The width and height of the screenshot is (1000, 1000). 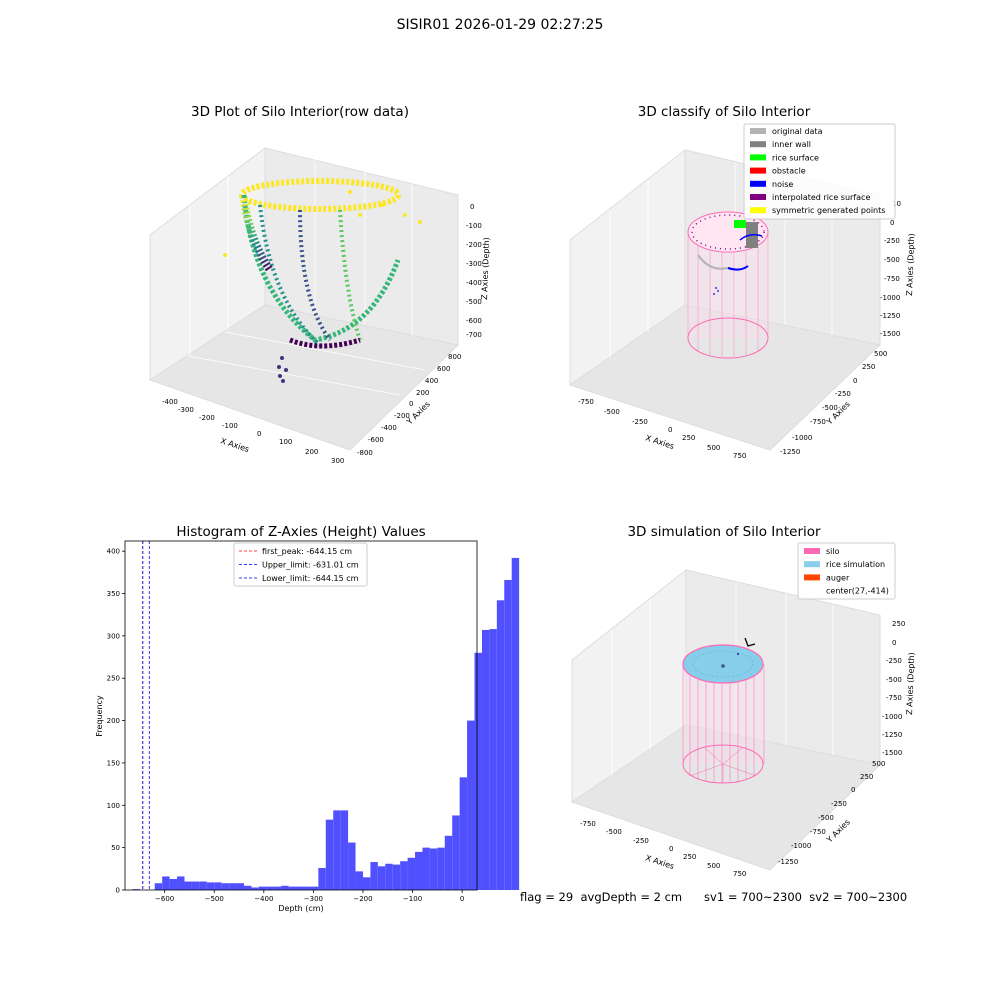 I want to click on simulation-zlabel: Z Axies (Depth), so click(x=910, y=683).